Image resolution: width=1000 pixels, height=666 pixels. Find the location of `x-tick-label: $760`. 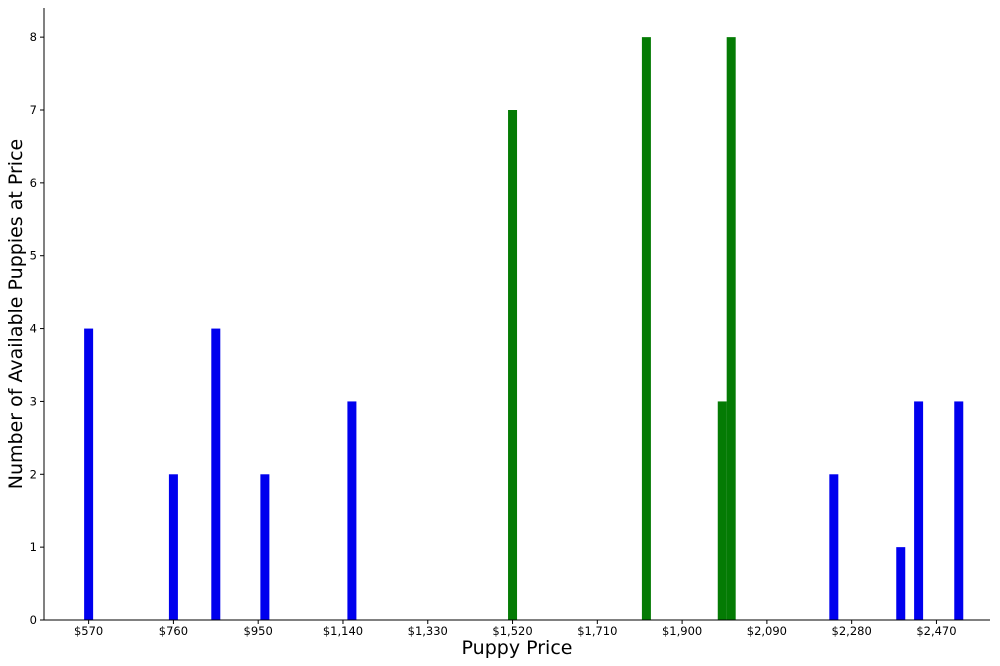

x-tick-label: $760 is located at coordinates (173, 631).